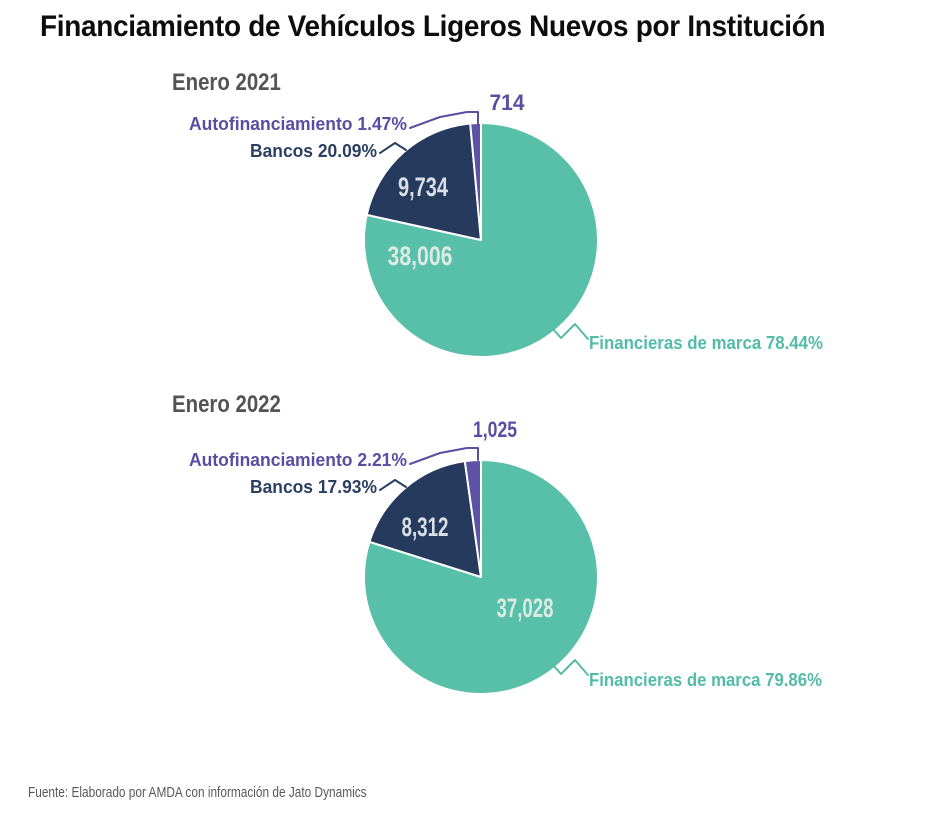 This screenshot has width=933, height=816. Describe the element at coordinates (706, 343) in the screenshot. I see `category-label-enero-2021-financieras-de-marca: Financieras de marca 78.44%` at that location.